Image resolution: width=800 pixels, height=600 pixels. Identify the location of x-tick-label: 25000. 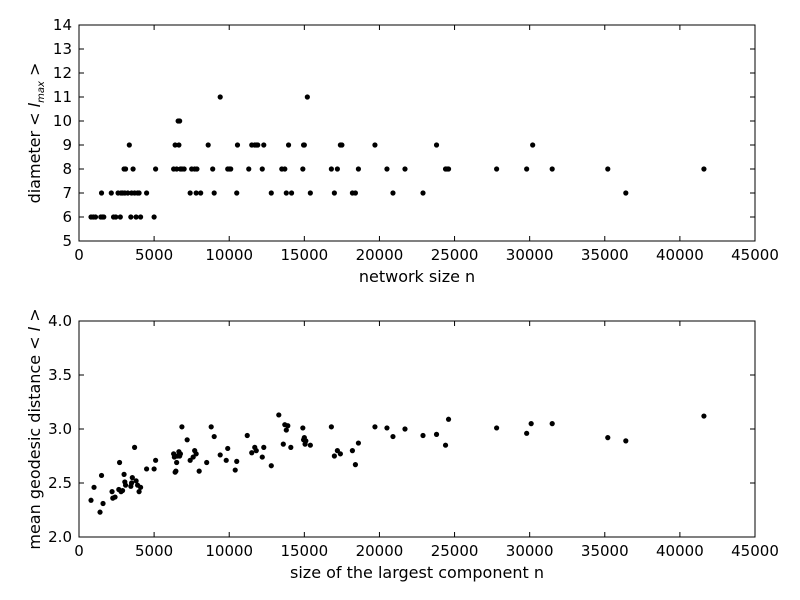
(455, 551).